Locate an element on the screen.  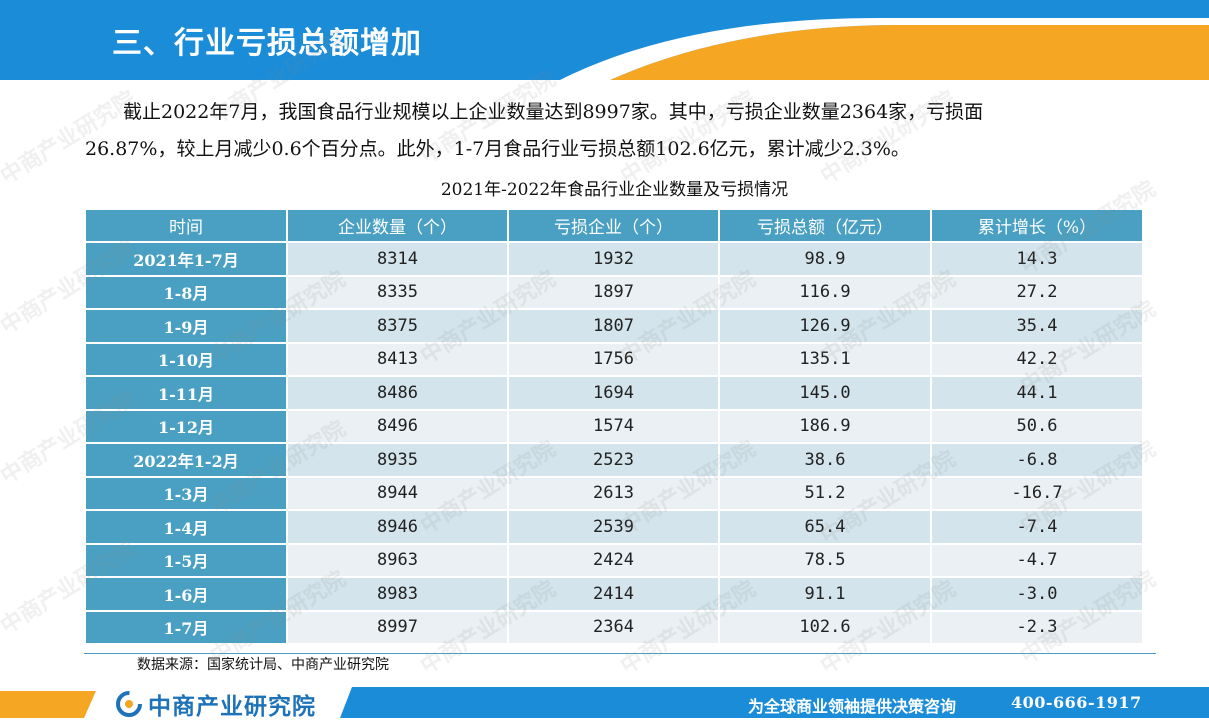
cumulative-growth-cell: -4.7 is located at coordinates (1037, 560).